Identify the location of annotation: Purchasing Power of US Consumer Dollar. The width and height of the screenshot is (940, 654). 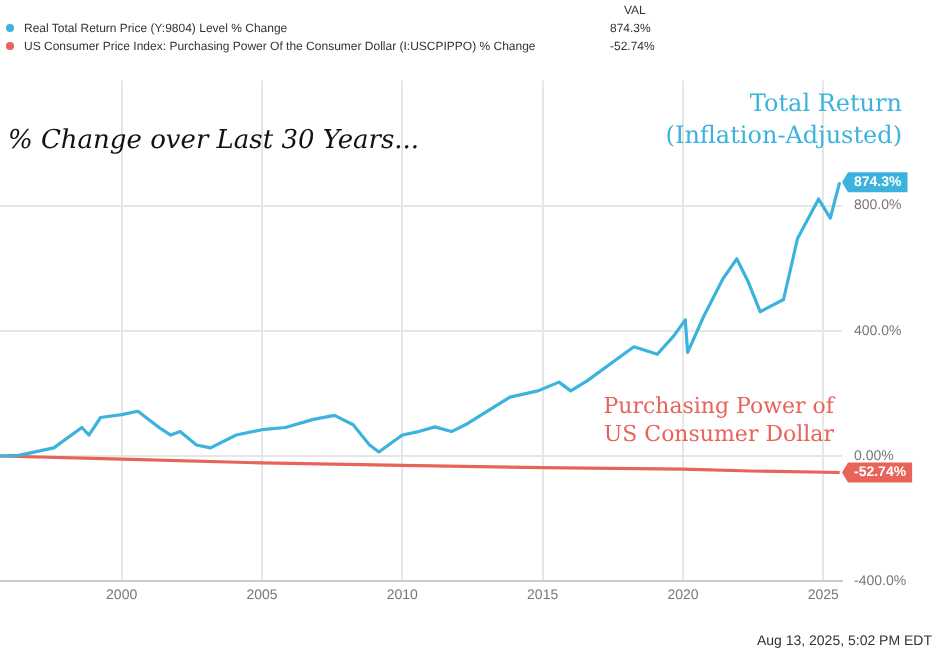
(719, 419).